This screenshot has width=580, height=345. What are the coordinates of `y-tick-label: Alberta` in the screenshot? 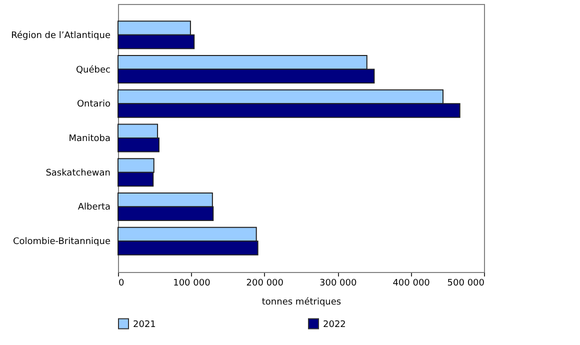 It's located at (94, 207).